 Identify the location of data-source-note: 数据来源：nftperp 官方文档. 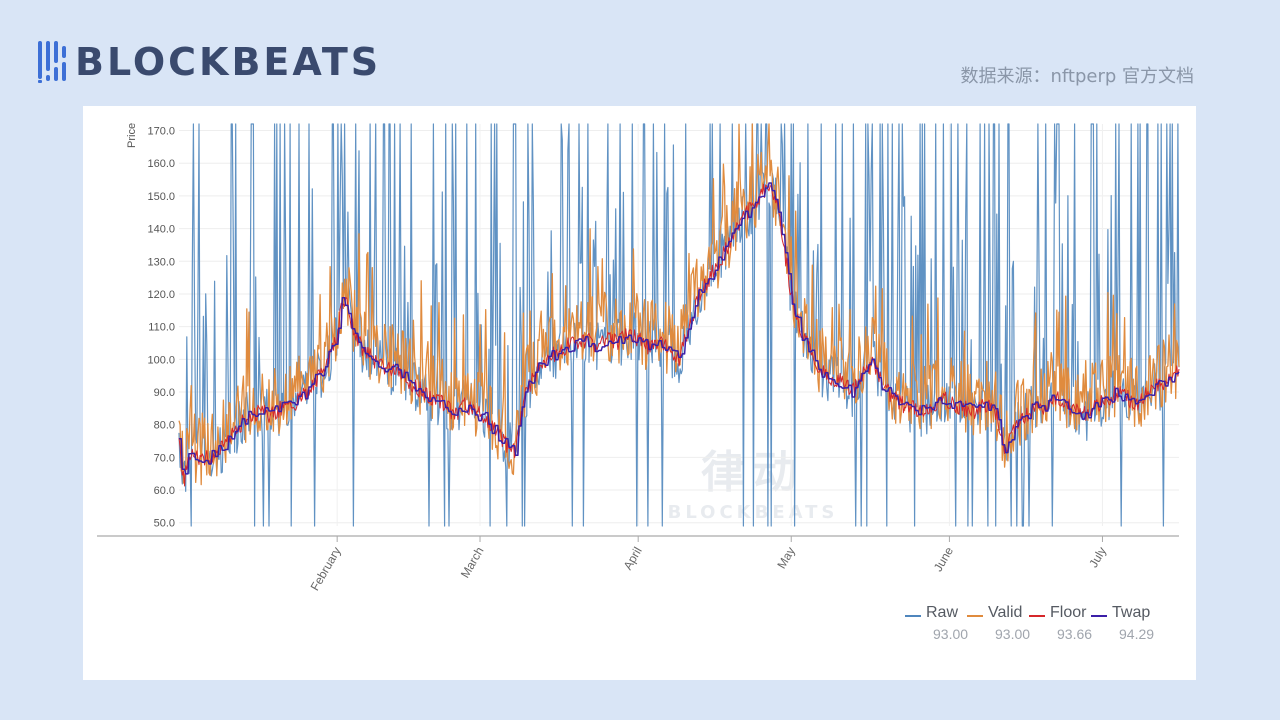
(1077, 76).